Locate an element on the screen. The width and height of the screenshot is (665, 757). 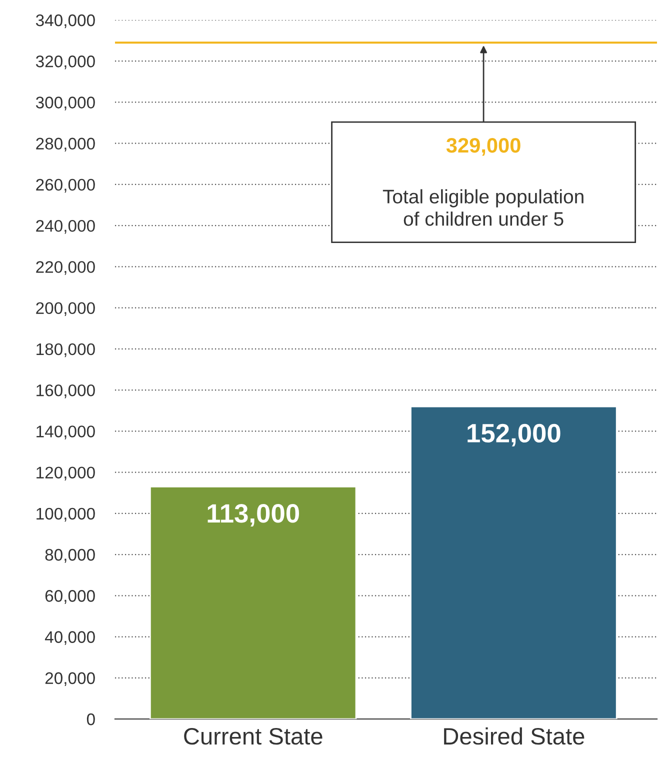
x-tick-label: Desired State is located at coordinates (514, 736).